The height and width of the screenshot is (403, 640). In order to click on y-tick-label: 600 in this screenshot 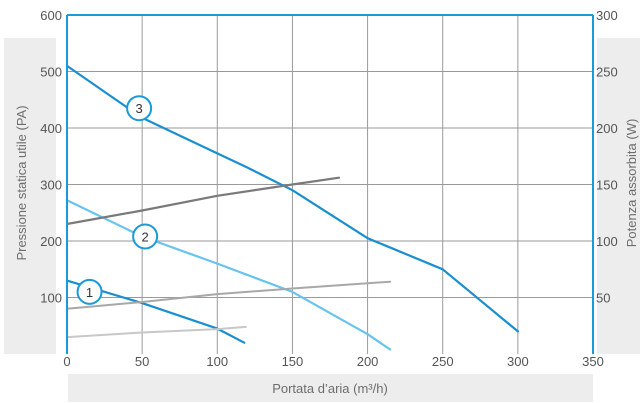, I will do `click(51, 15)`.